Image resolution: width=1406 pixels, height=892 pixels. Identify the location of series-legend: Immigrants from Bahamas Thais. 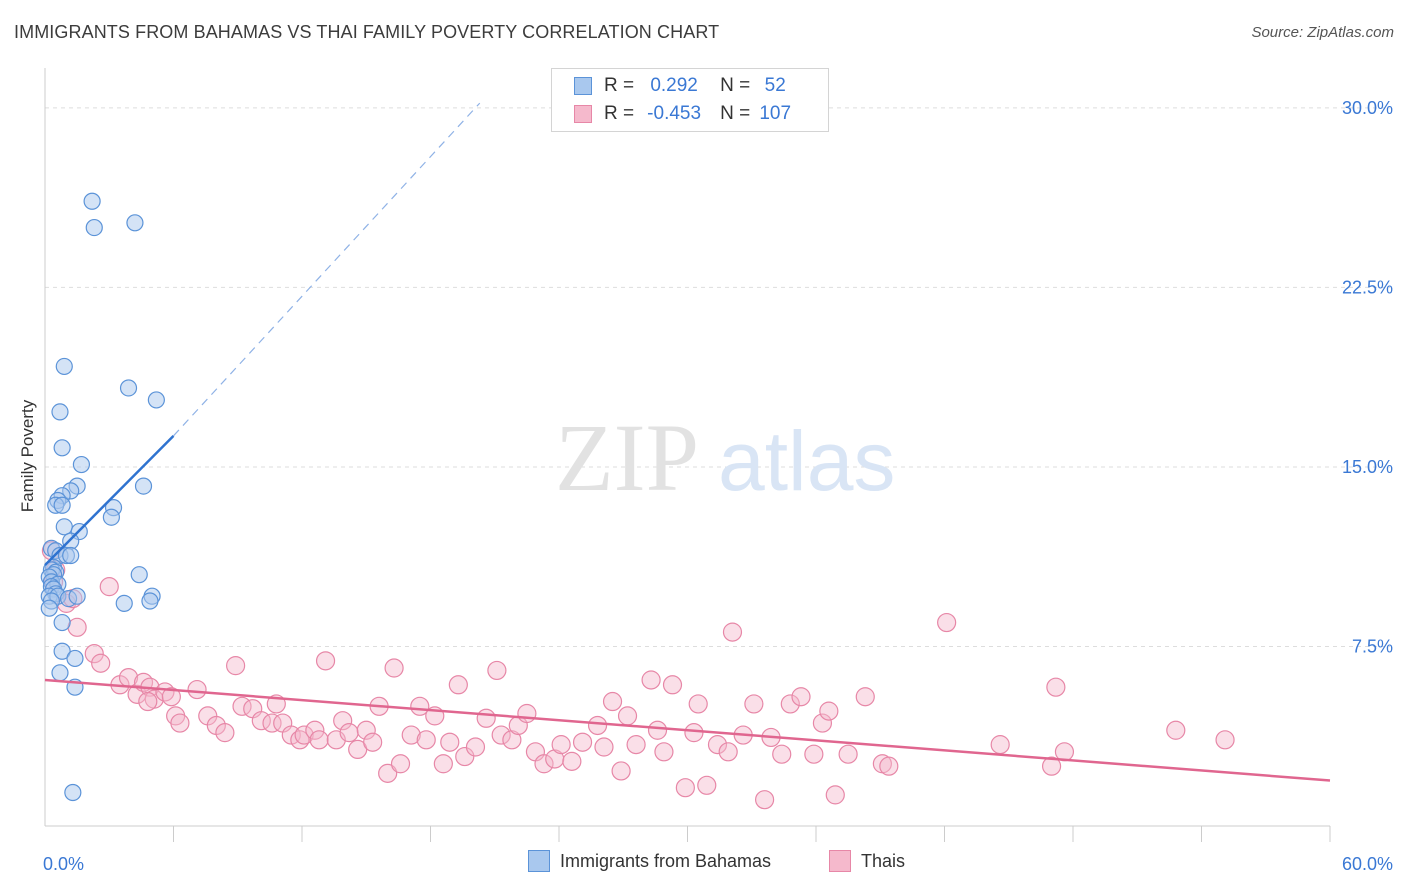
(703, 864).